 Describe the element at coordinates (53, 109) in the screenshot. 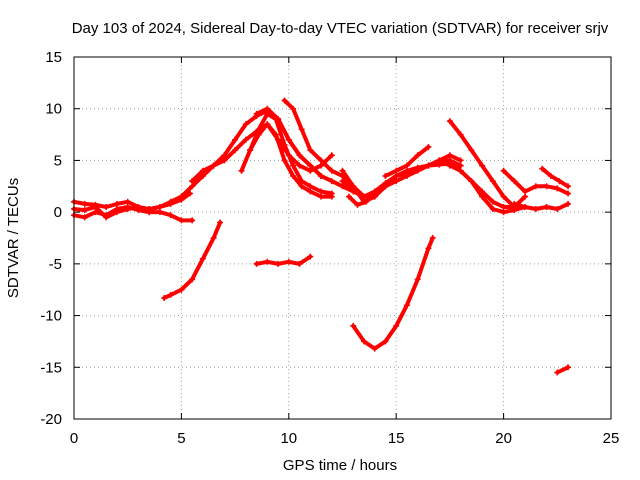

I see `y-tick-label: 10` at that location.